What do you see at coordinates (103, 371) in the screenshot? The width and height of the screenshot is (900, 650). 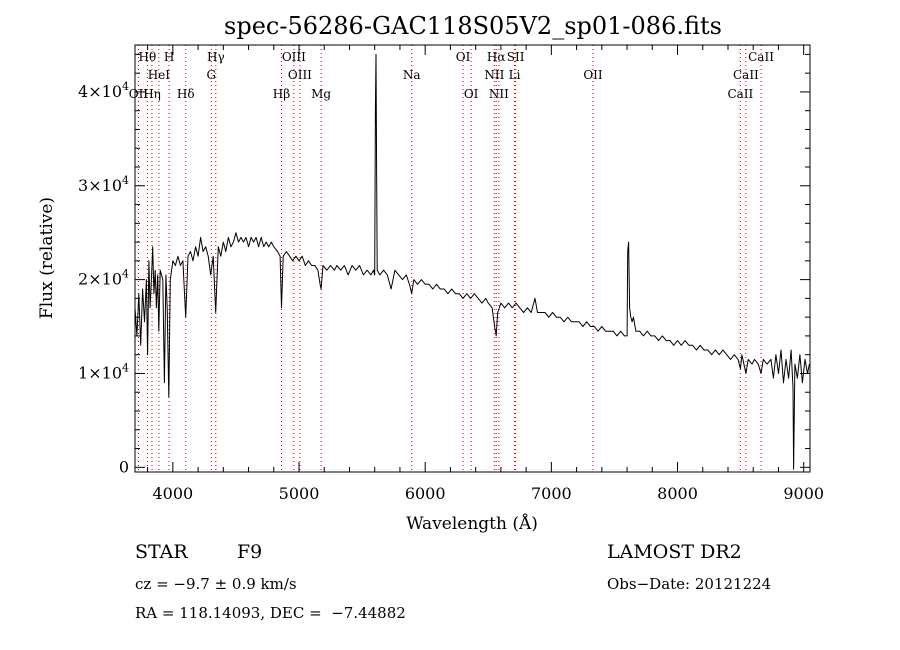 I see `y-tick-label: 1×10⁴` at bounding box center [103, 371].